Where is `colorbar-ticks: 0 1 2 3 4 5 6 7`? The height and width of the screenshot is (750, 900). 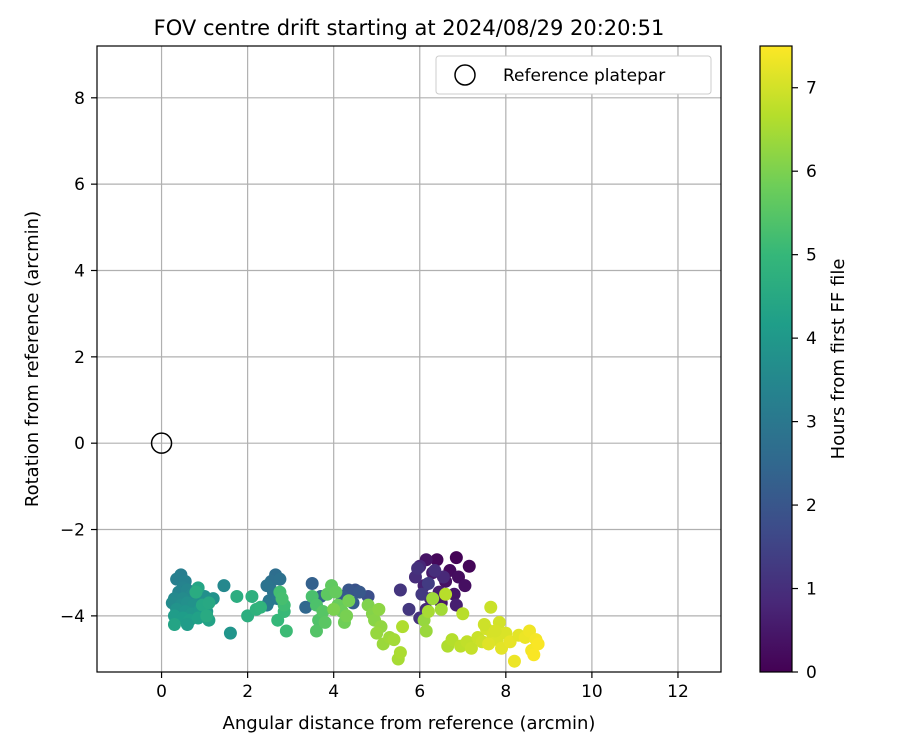
colorbar-ticks: 0 1 2 3 4 5 6 7 is located at coordinates (804, 381).